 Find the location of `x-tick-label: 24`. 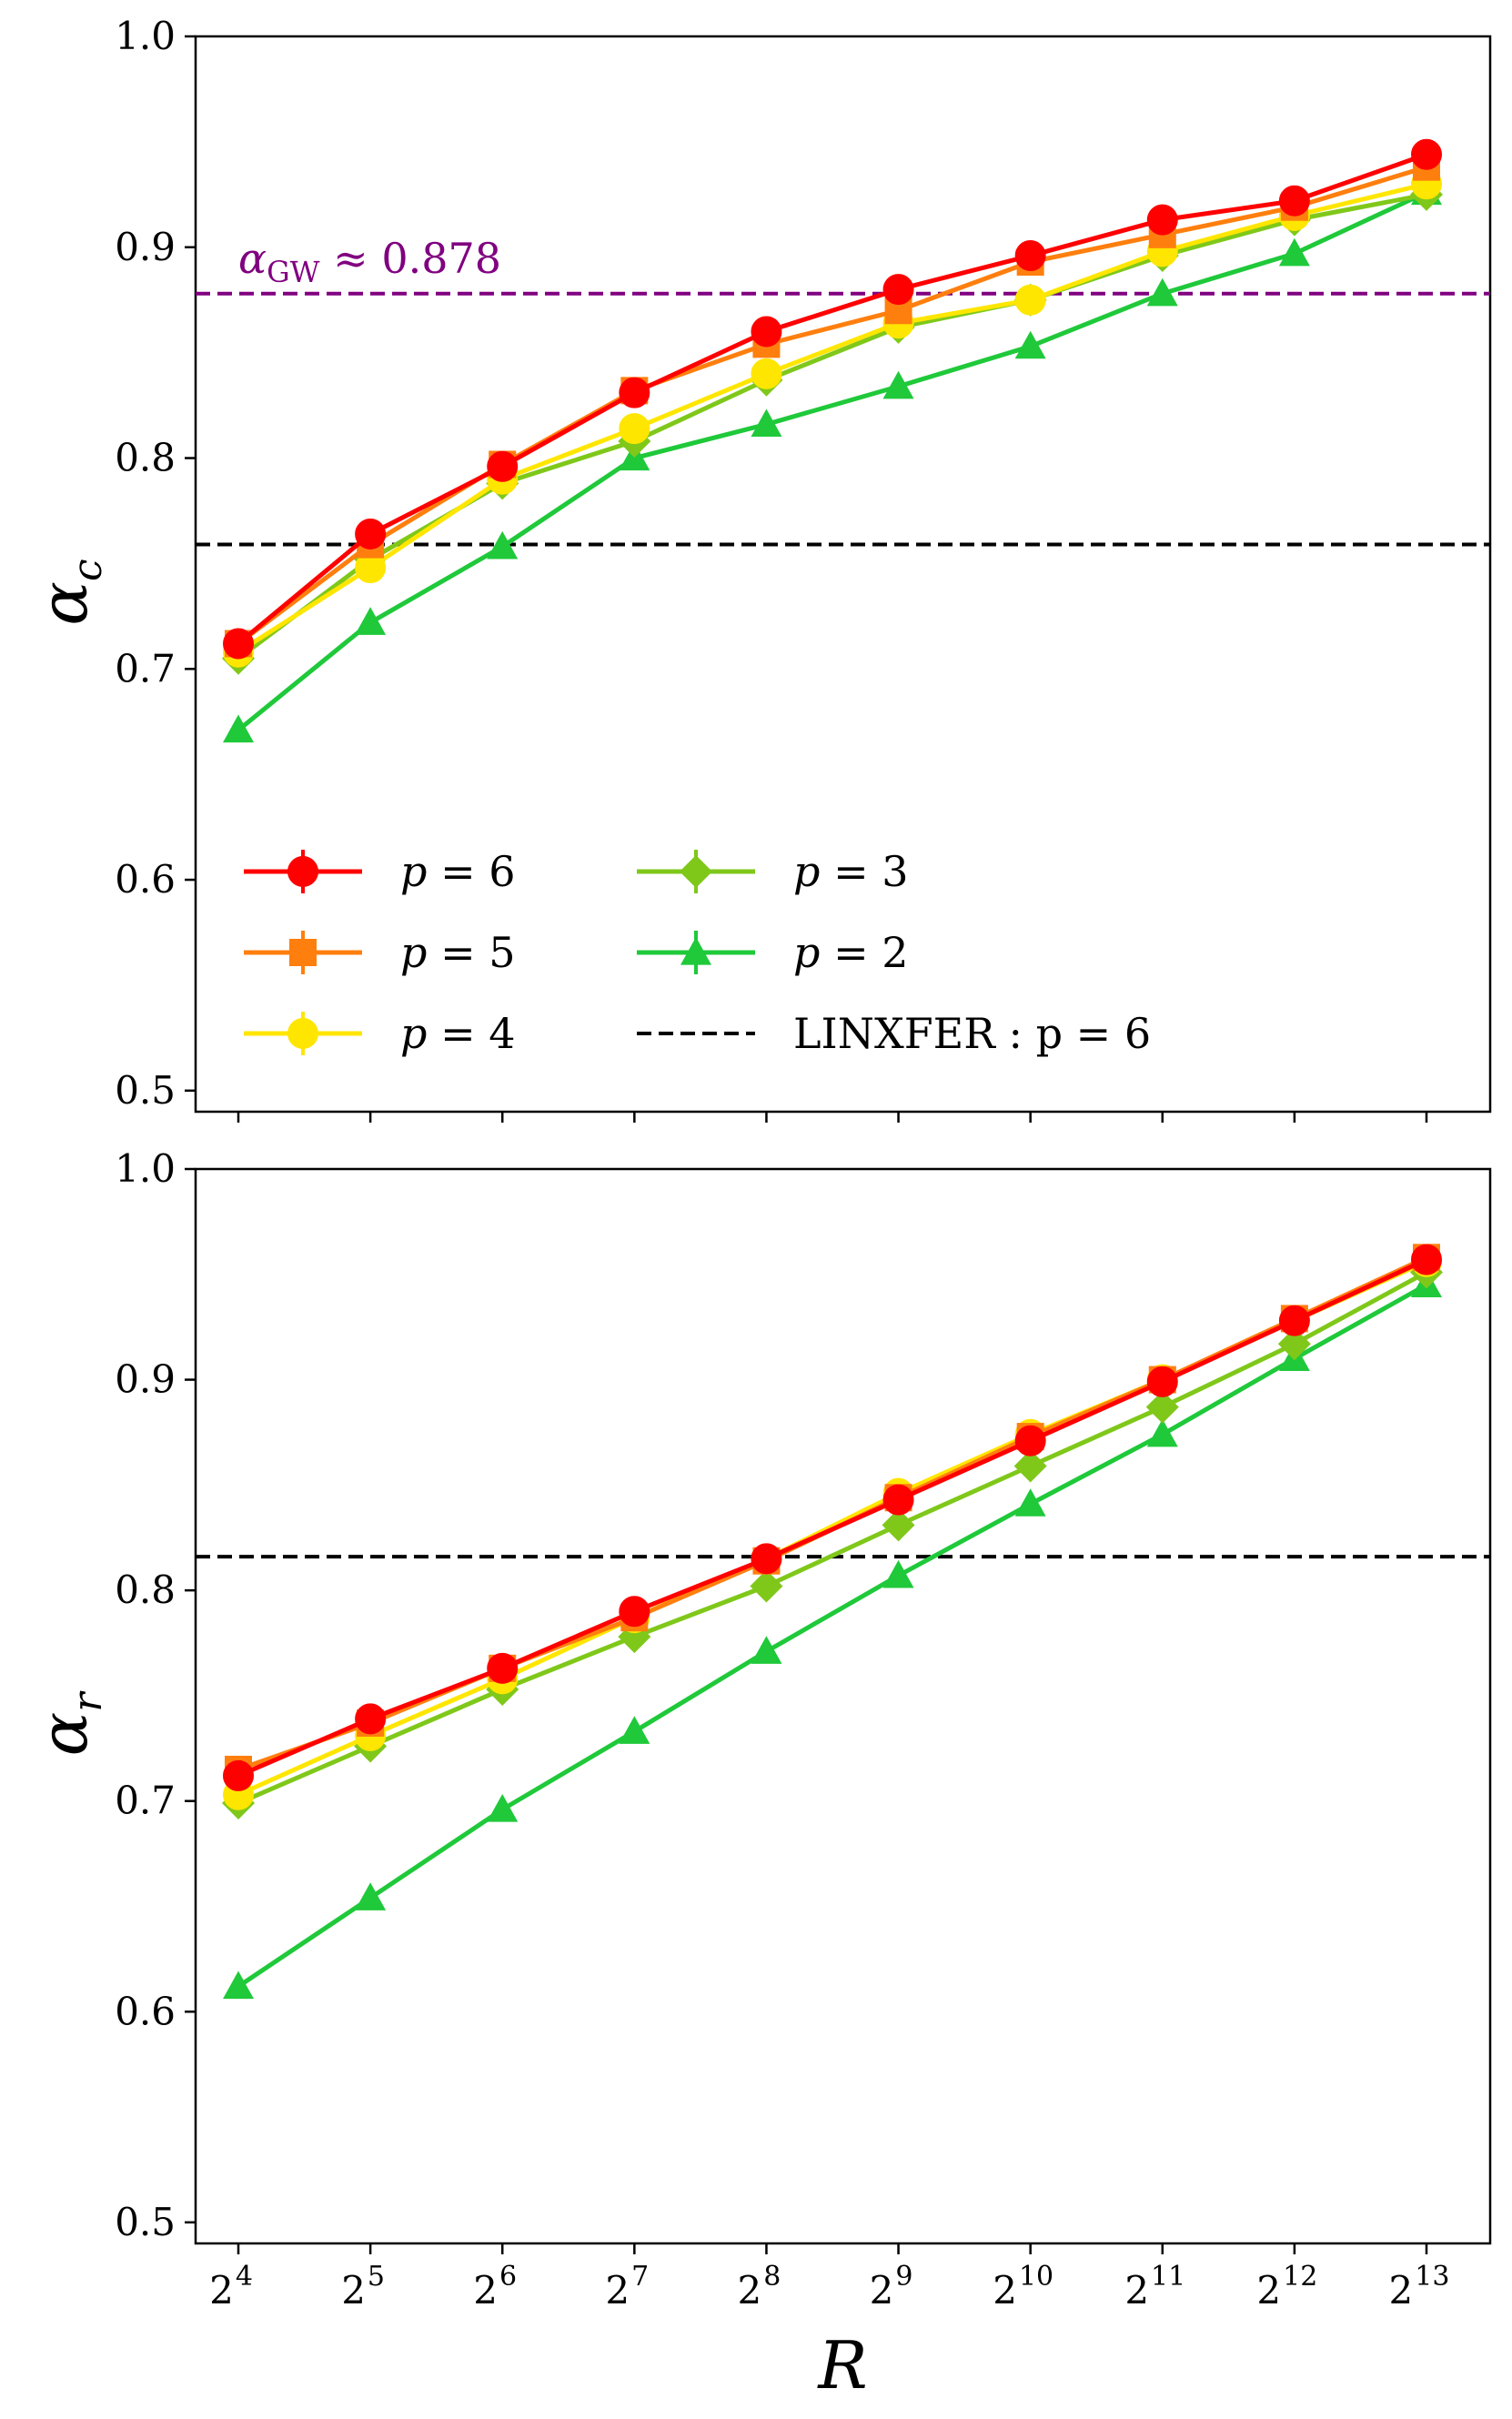

x-tick-label: 24 is located at coordinates (231, 2287).